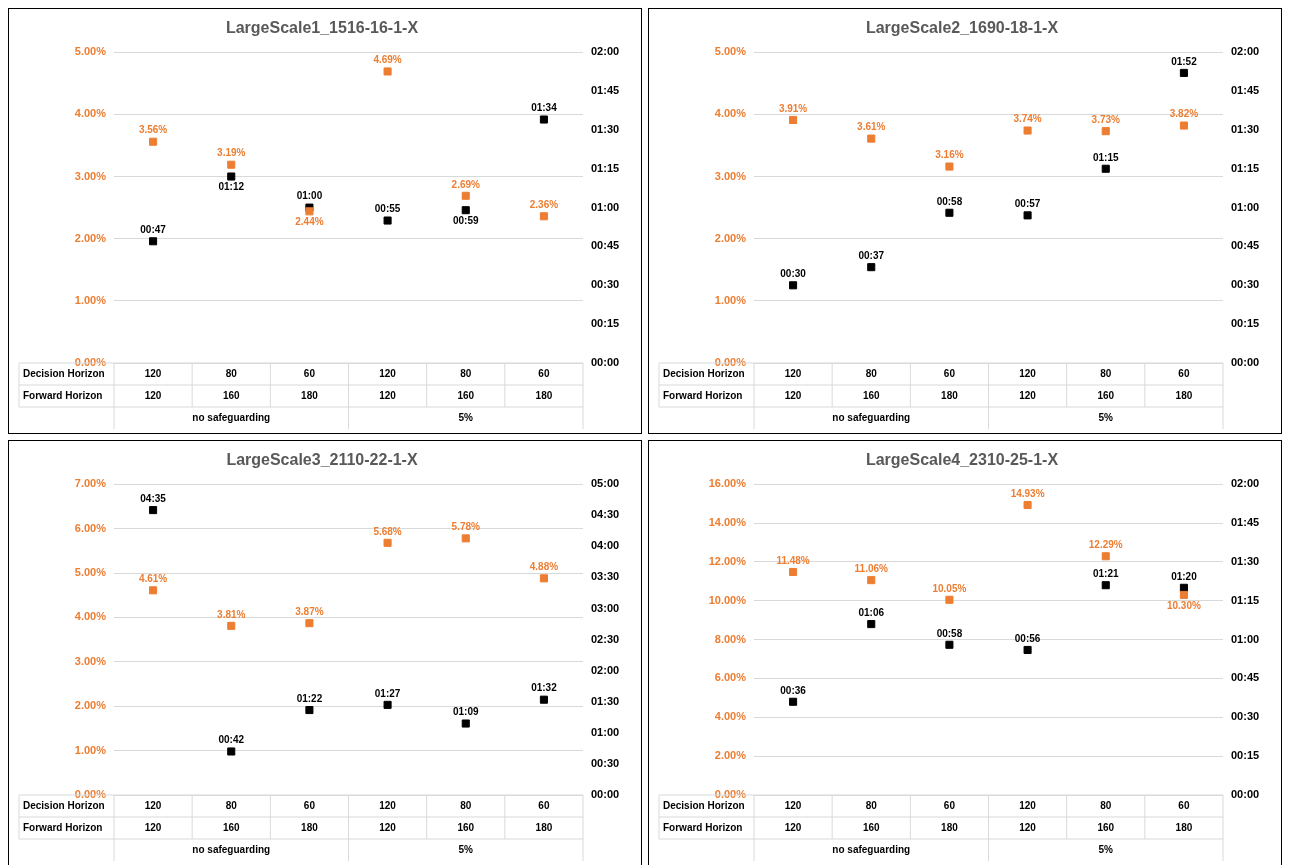  Describe the element at coordinates (465, 220) in the screenshot. I see `data-label: 00:59` at that location.